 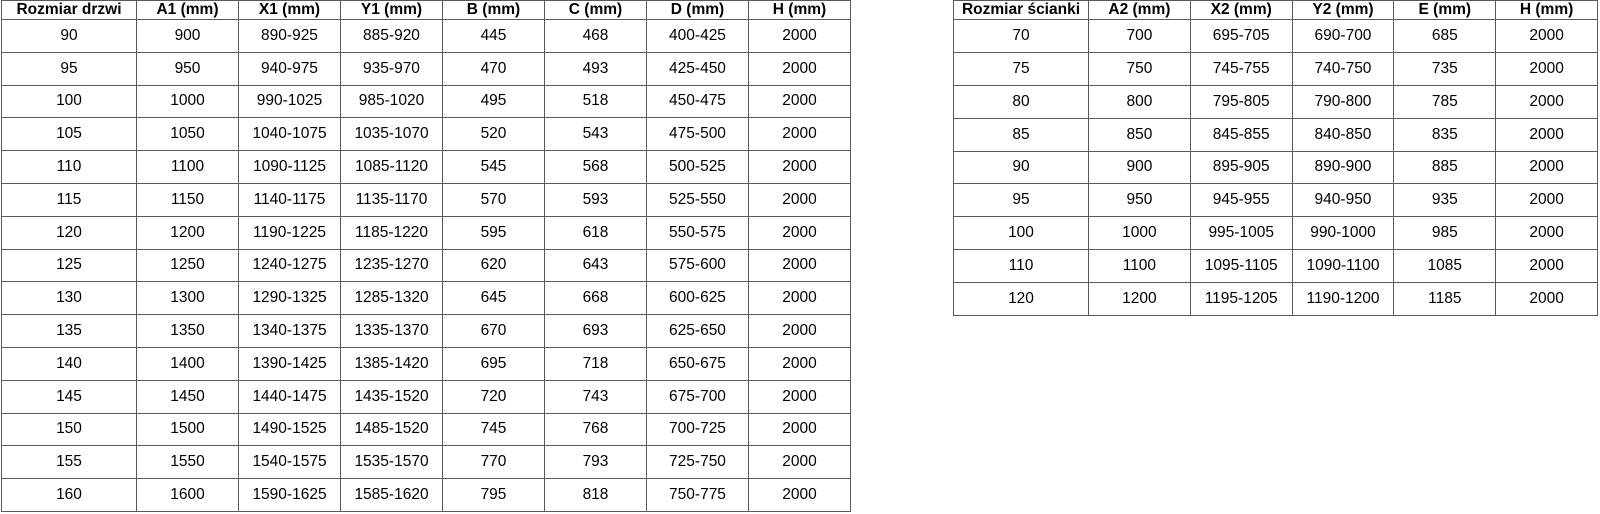 What do you see at coordinates (391, 68) in the screenshot?
I see `table-cell: 935-970` at bounding box center [391, 68].